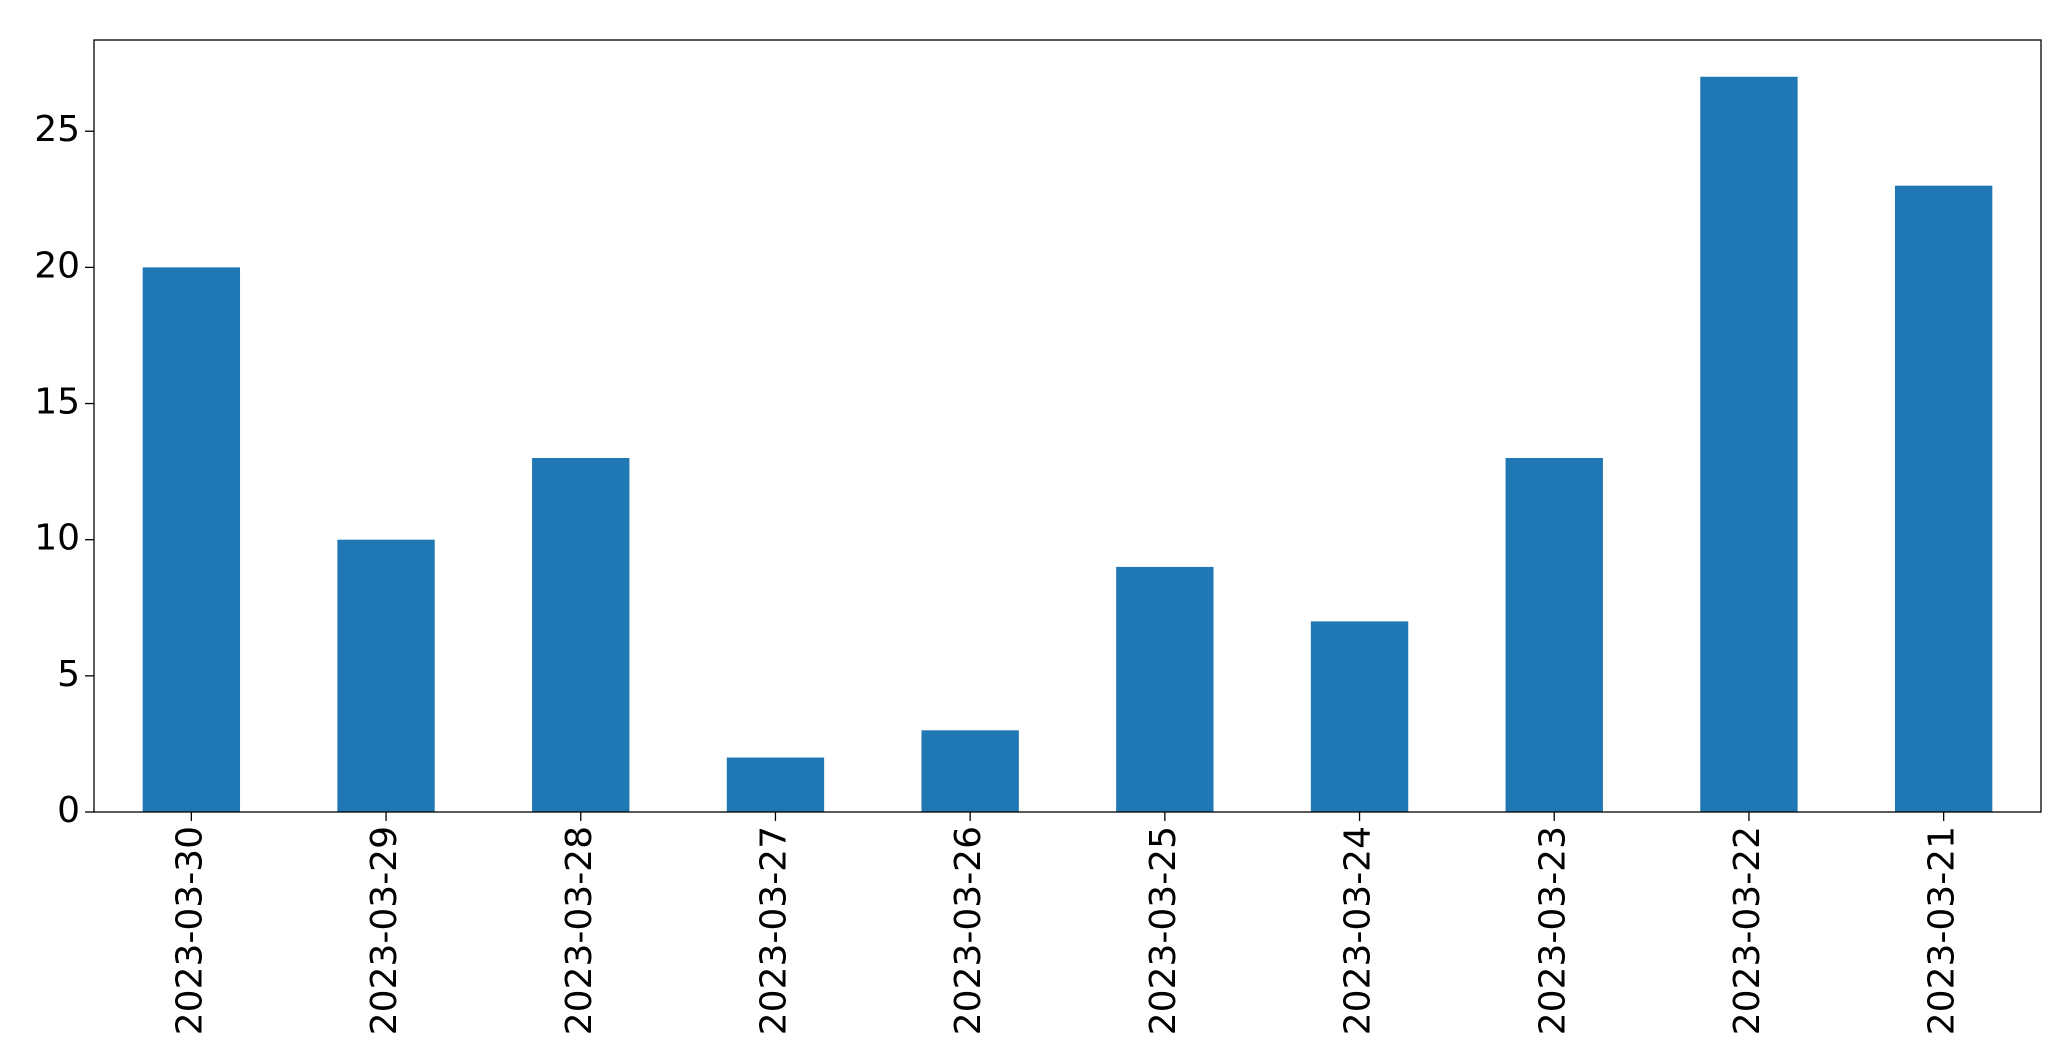  What do you see at coordinates (68, 674) in the screenshot?
I see `y-tick-label: 5` at bounding box center [68, 674].